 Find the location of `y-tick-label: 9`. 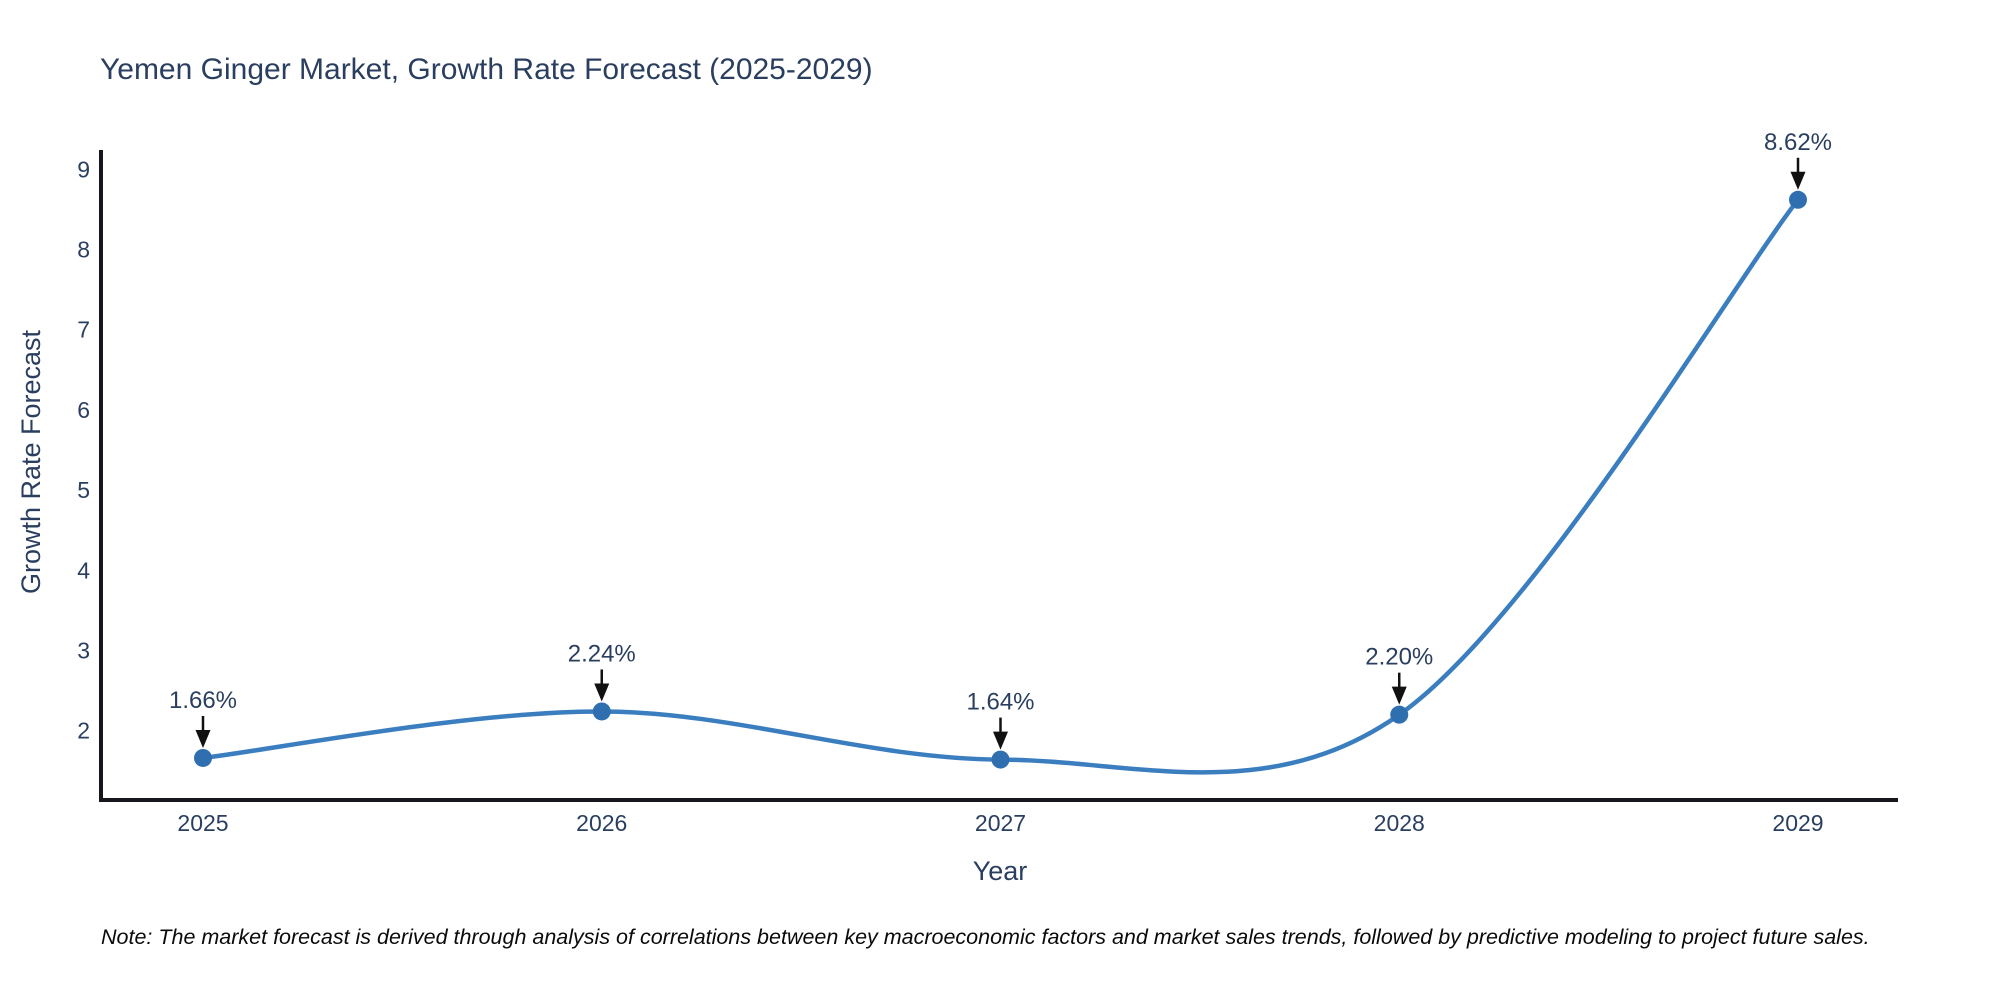

y-tick-label: 9 is located at coordinates (83, 169).